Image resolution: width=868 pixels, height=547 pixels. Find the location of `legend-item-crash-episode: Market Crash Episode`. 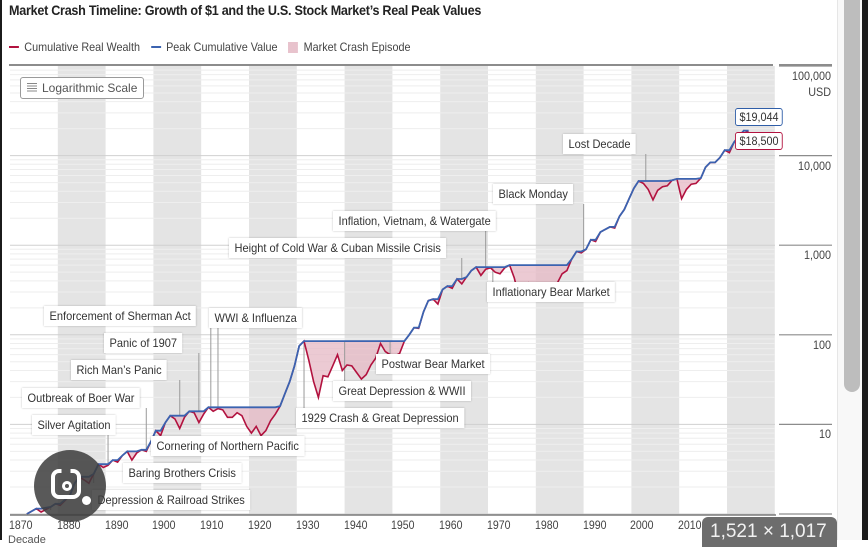

legend-item-crash-episode: Market Crash Episode is located at coordinates (349, 47).